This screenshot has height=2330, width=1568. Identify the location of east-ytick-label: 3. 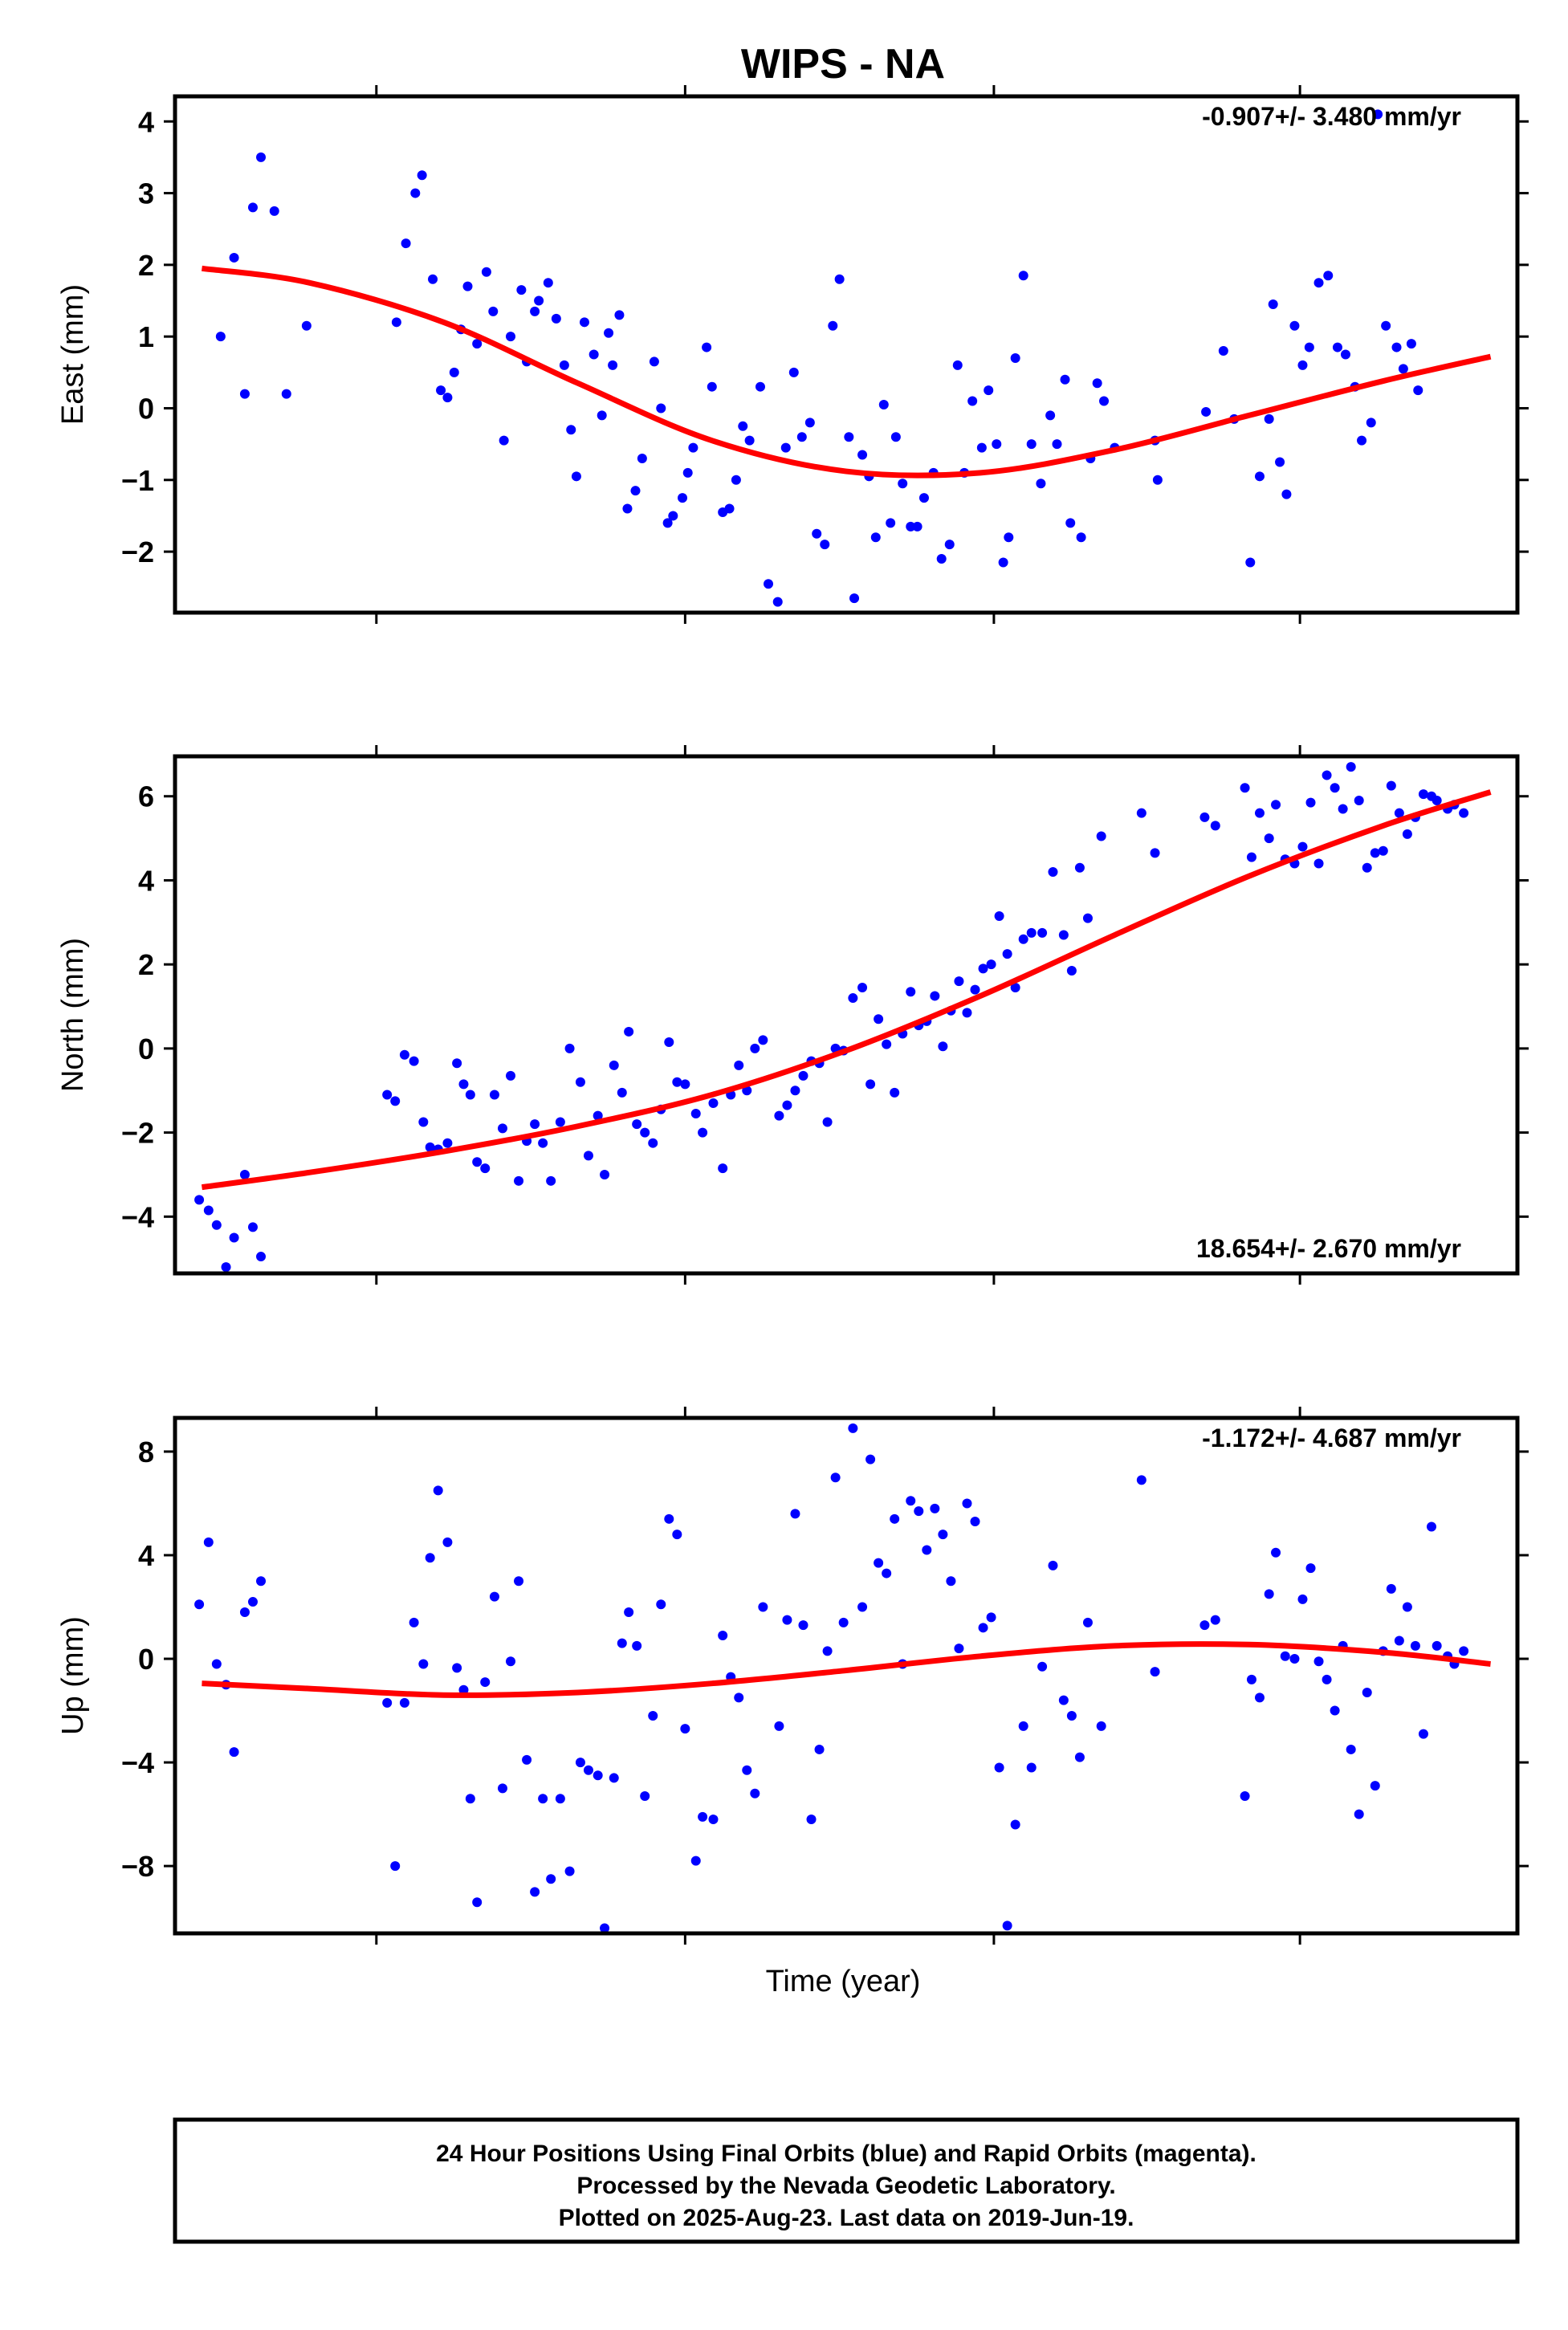
(146, 193).